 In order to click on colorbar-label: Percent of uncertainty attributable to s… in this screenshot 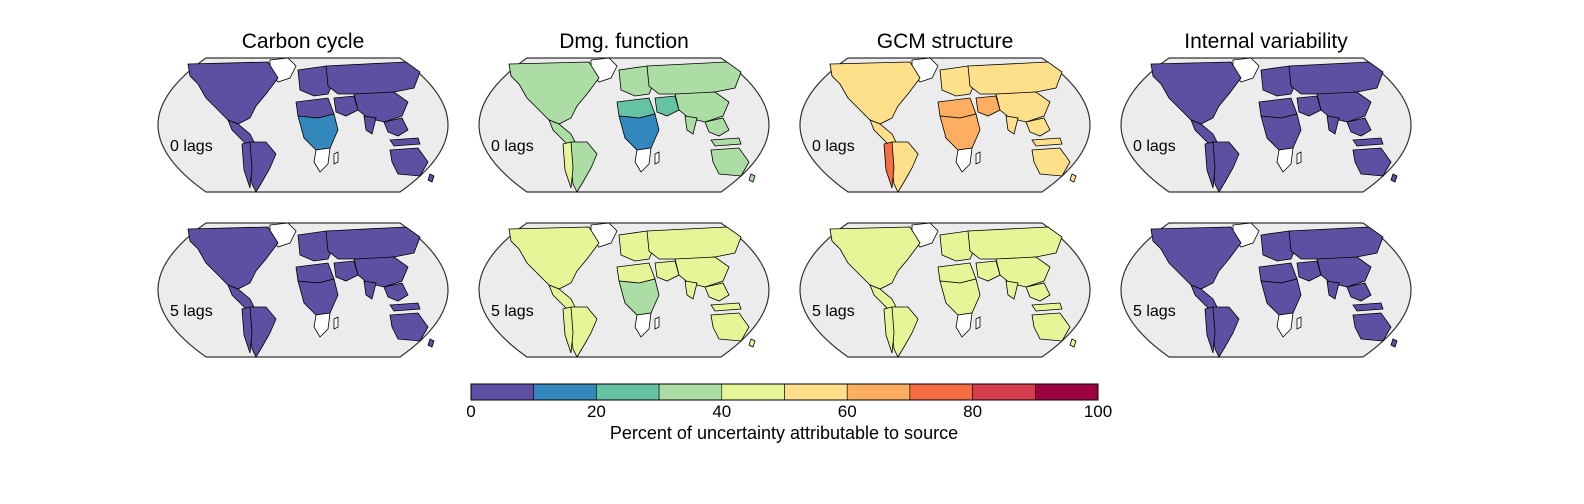, I will do `click(784, 433)`.